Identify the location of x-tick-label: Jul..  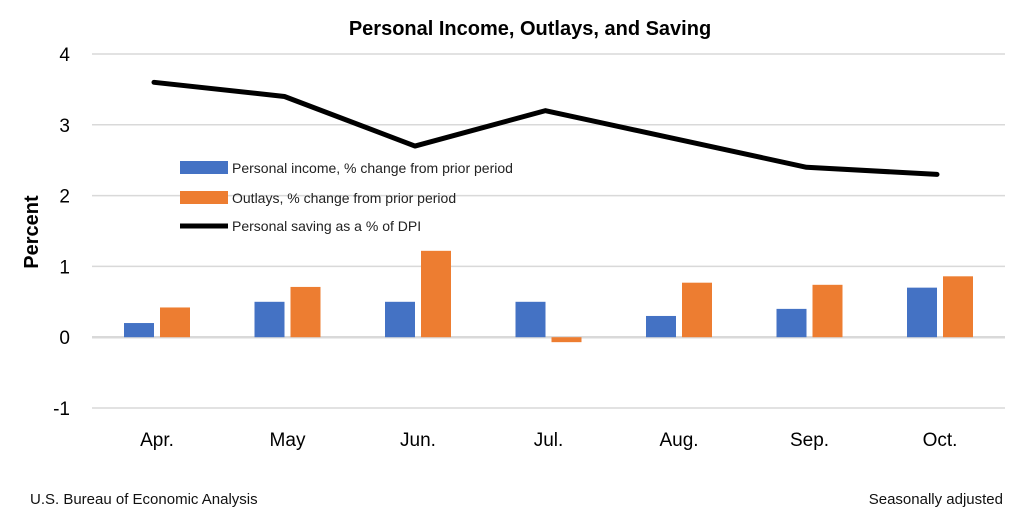
(549, 440).